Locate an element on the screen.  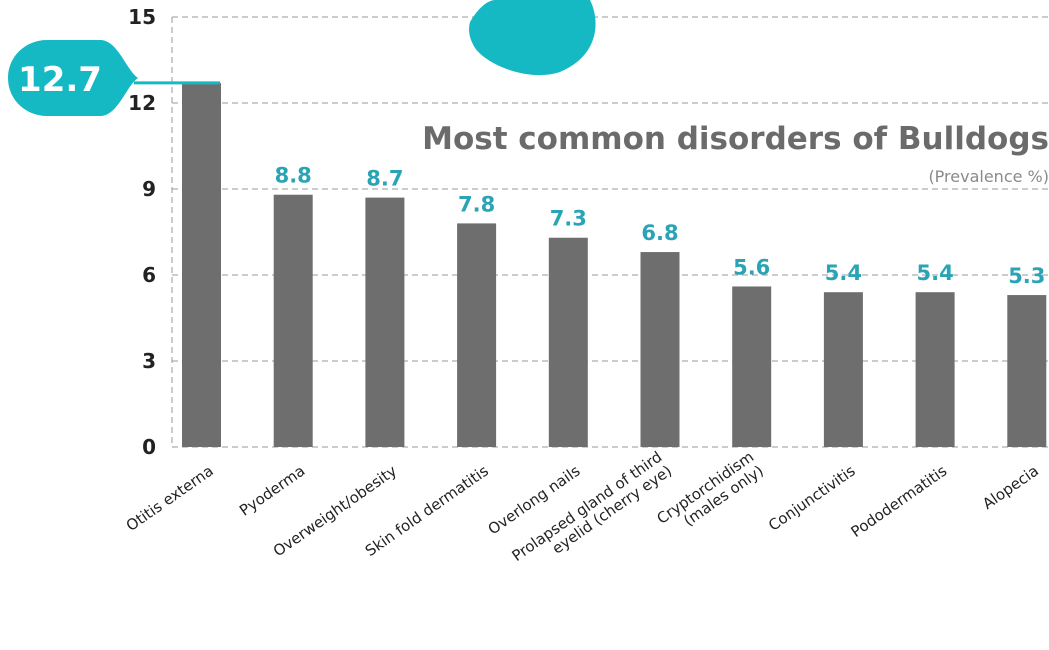
x-tick-label-line: Pododermatitis is located at coordinates (899, 502).